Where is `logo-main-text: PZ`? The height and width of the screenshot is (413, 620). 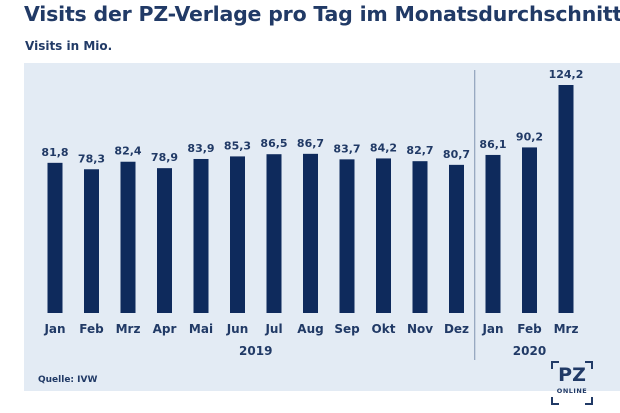 logo-main-text: PZ is located at coordinates (572, 375).